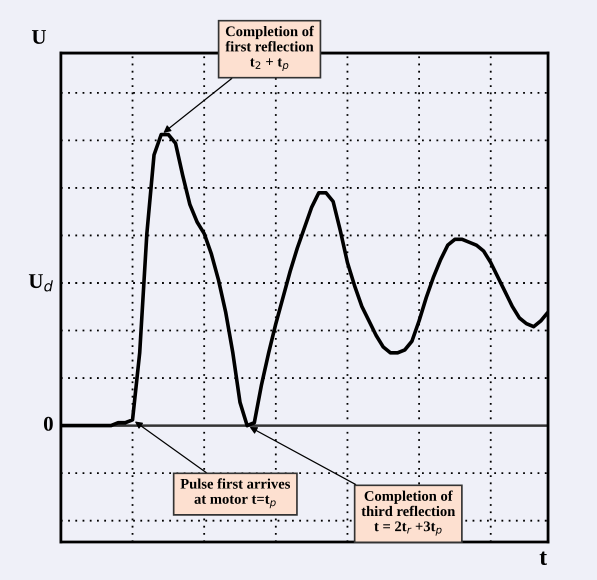 The height and width of the screenshot is (580, 597). Describe the element at coordinates (408, 513) in the screenshot. I see `text: Completion of third reflection t = 2t$_{r}$ +3t$_{p}$` at that location.